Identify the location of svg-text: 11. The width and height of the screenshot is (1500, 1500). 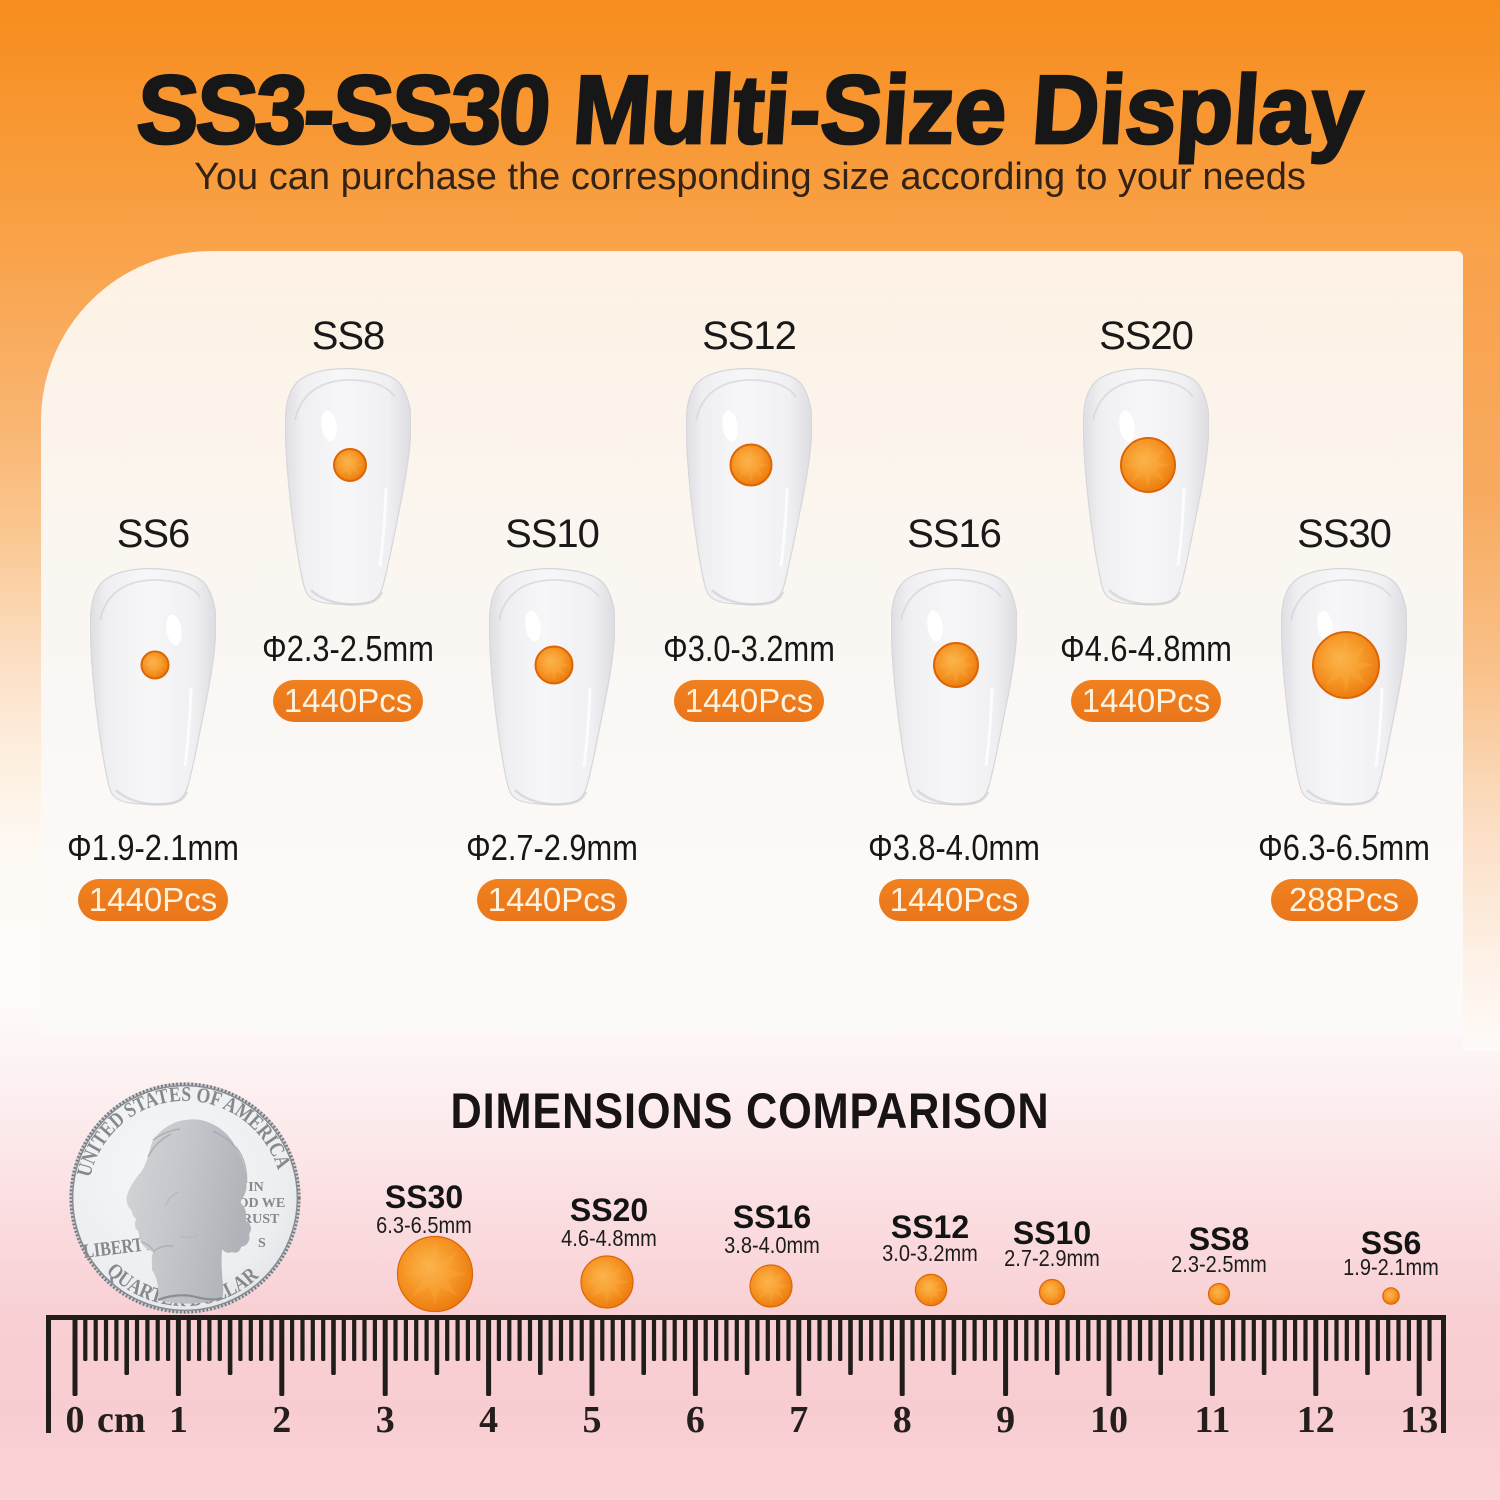
(1212, 1420).